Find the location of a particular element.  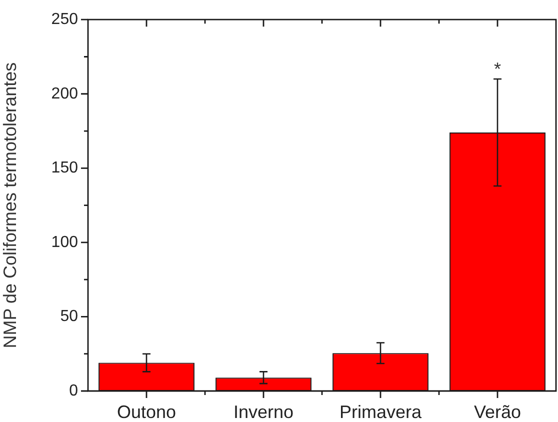

y-tick-label: 100 is located at coordinates (64, 242).